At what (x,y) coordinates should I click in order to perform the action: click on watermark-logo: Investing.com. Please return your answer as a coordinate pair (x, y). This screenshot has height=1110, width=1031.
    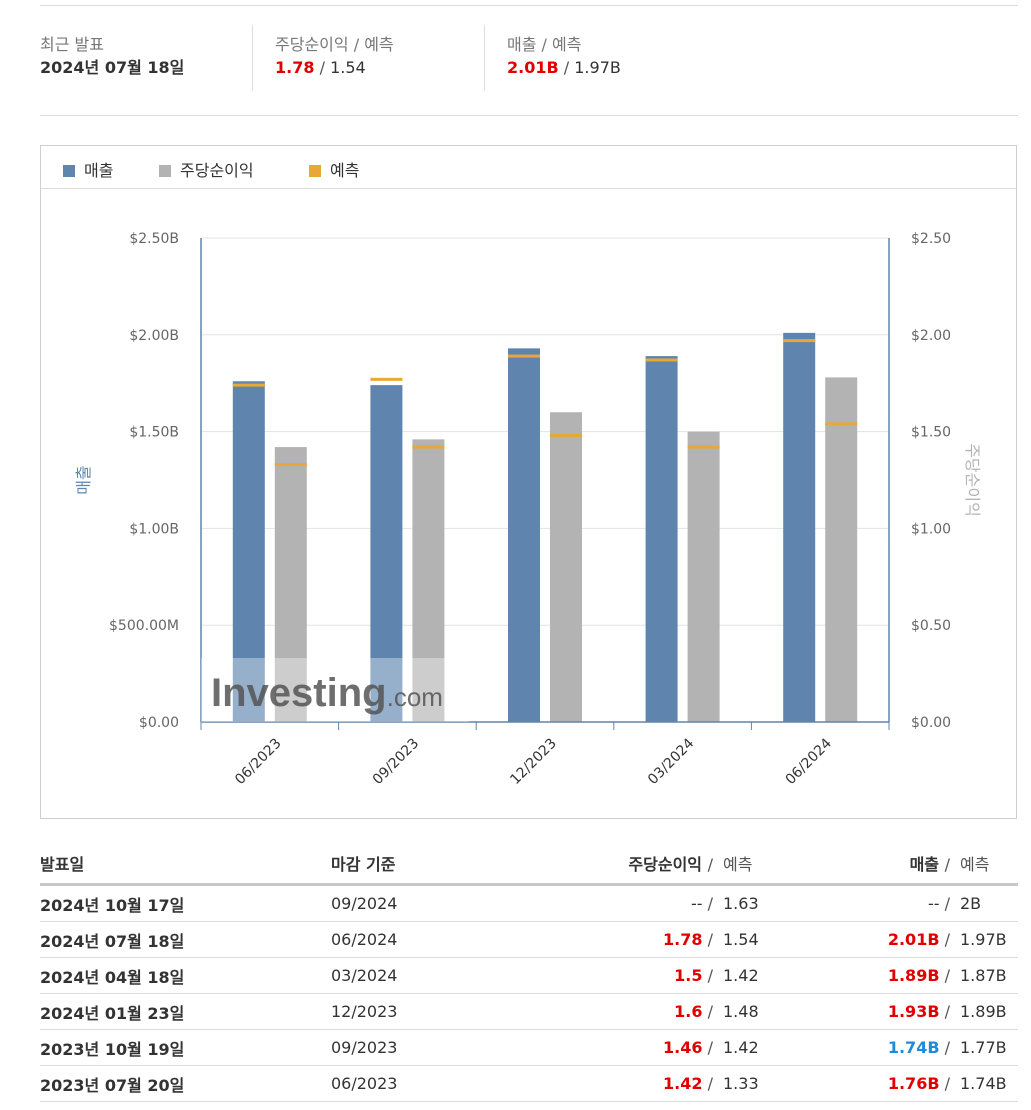
    Looking at the image, I should click on (327, 693).